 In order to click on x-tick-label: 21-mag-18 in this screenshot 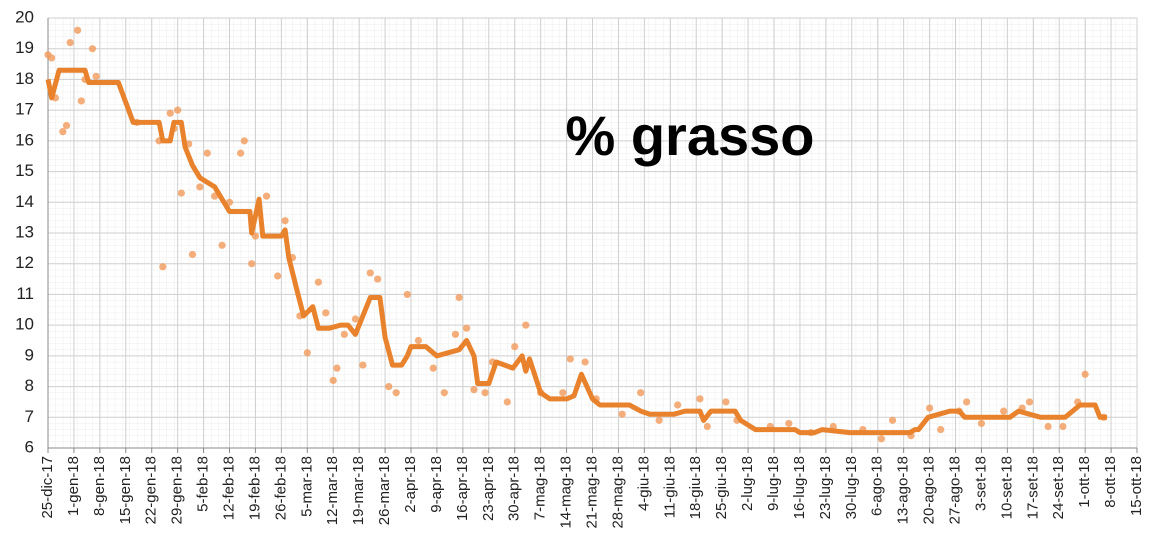, I will do `click(591, 492)`.